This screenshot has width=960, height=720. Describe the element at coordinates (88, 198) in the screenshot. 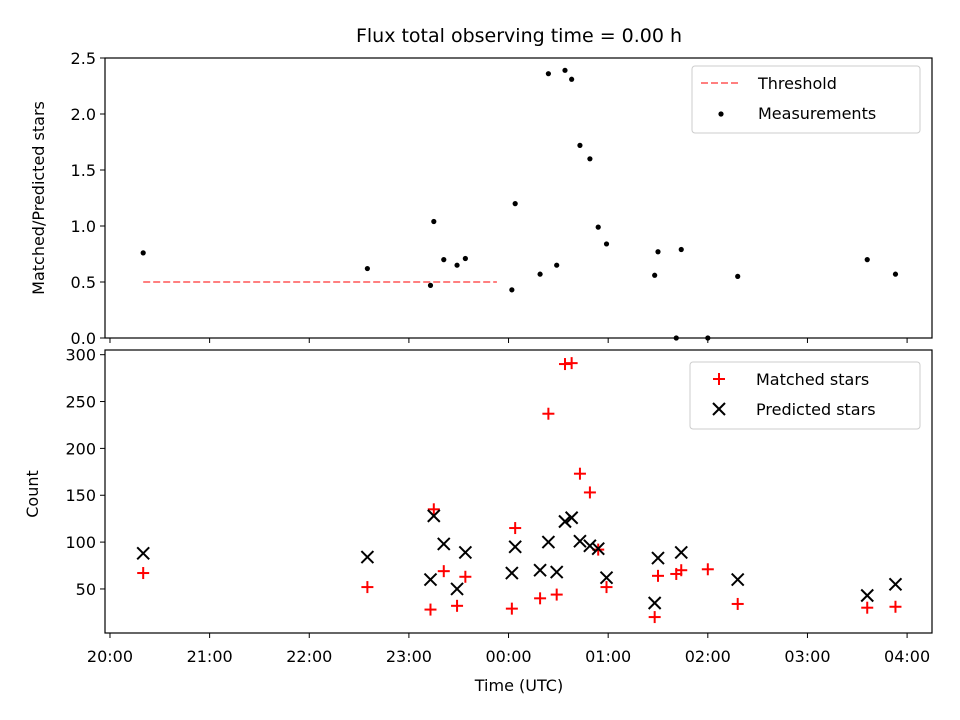

I see `top-y-ticks: 0.0 0.5 1.0 1.5 2.0 2.5` at that location.